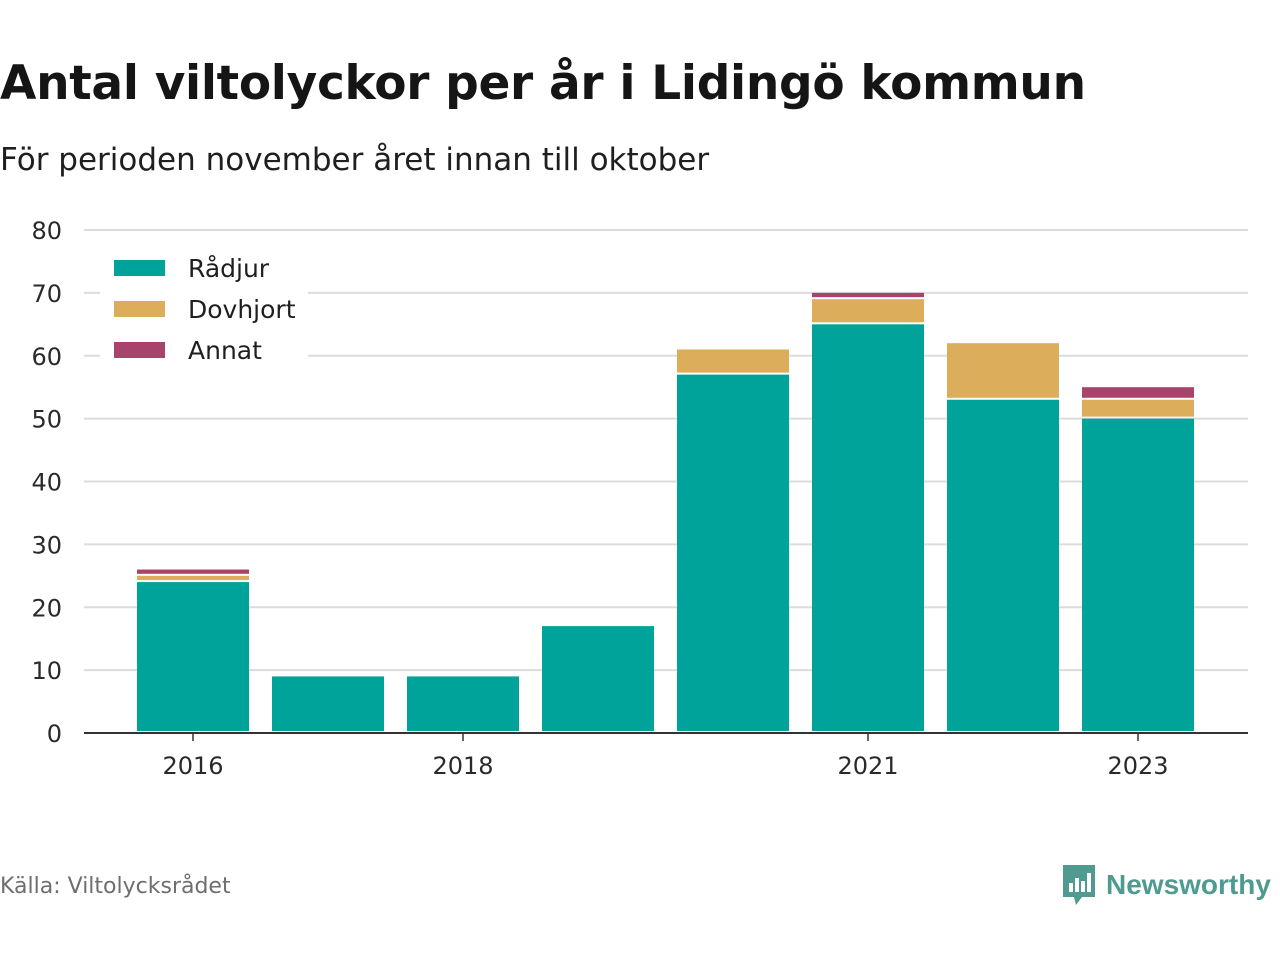  Describe the element at coordinates (229, 268) in the screenshot. I see `legend-label: Rådjur` at that location.